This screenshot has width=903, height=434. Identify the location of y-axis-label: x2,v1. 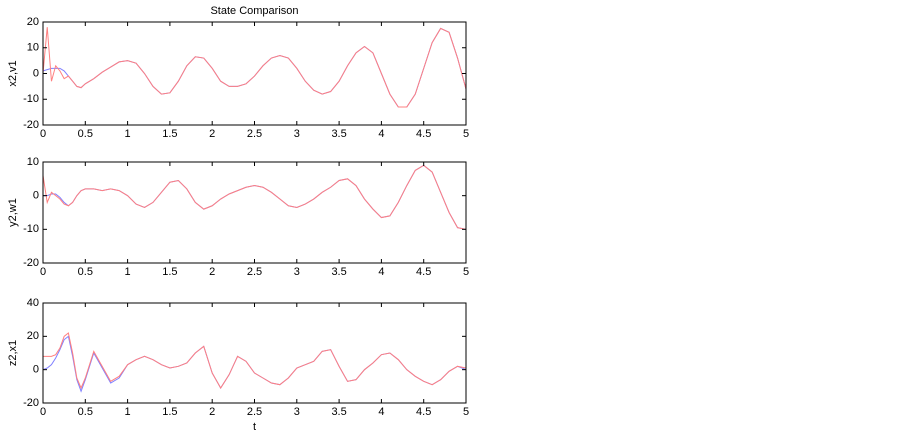
(13, 73).